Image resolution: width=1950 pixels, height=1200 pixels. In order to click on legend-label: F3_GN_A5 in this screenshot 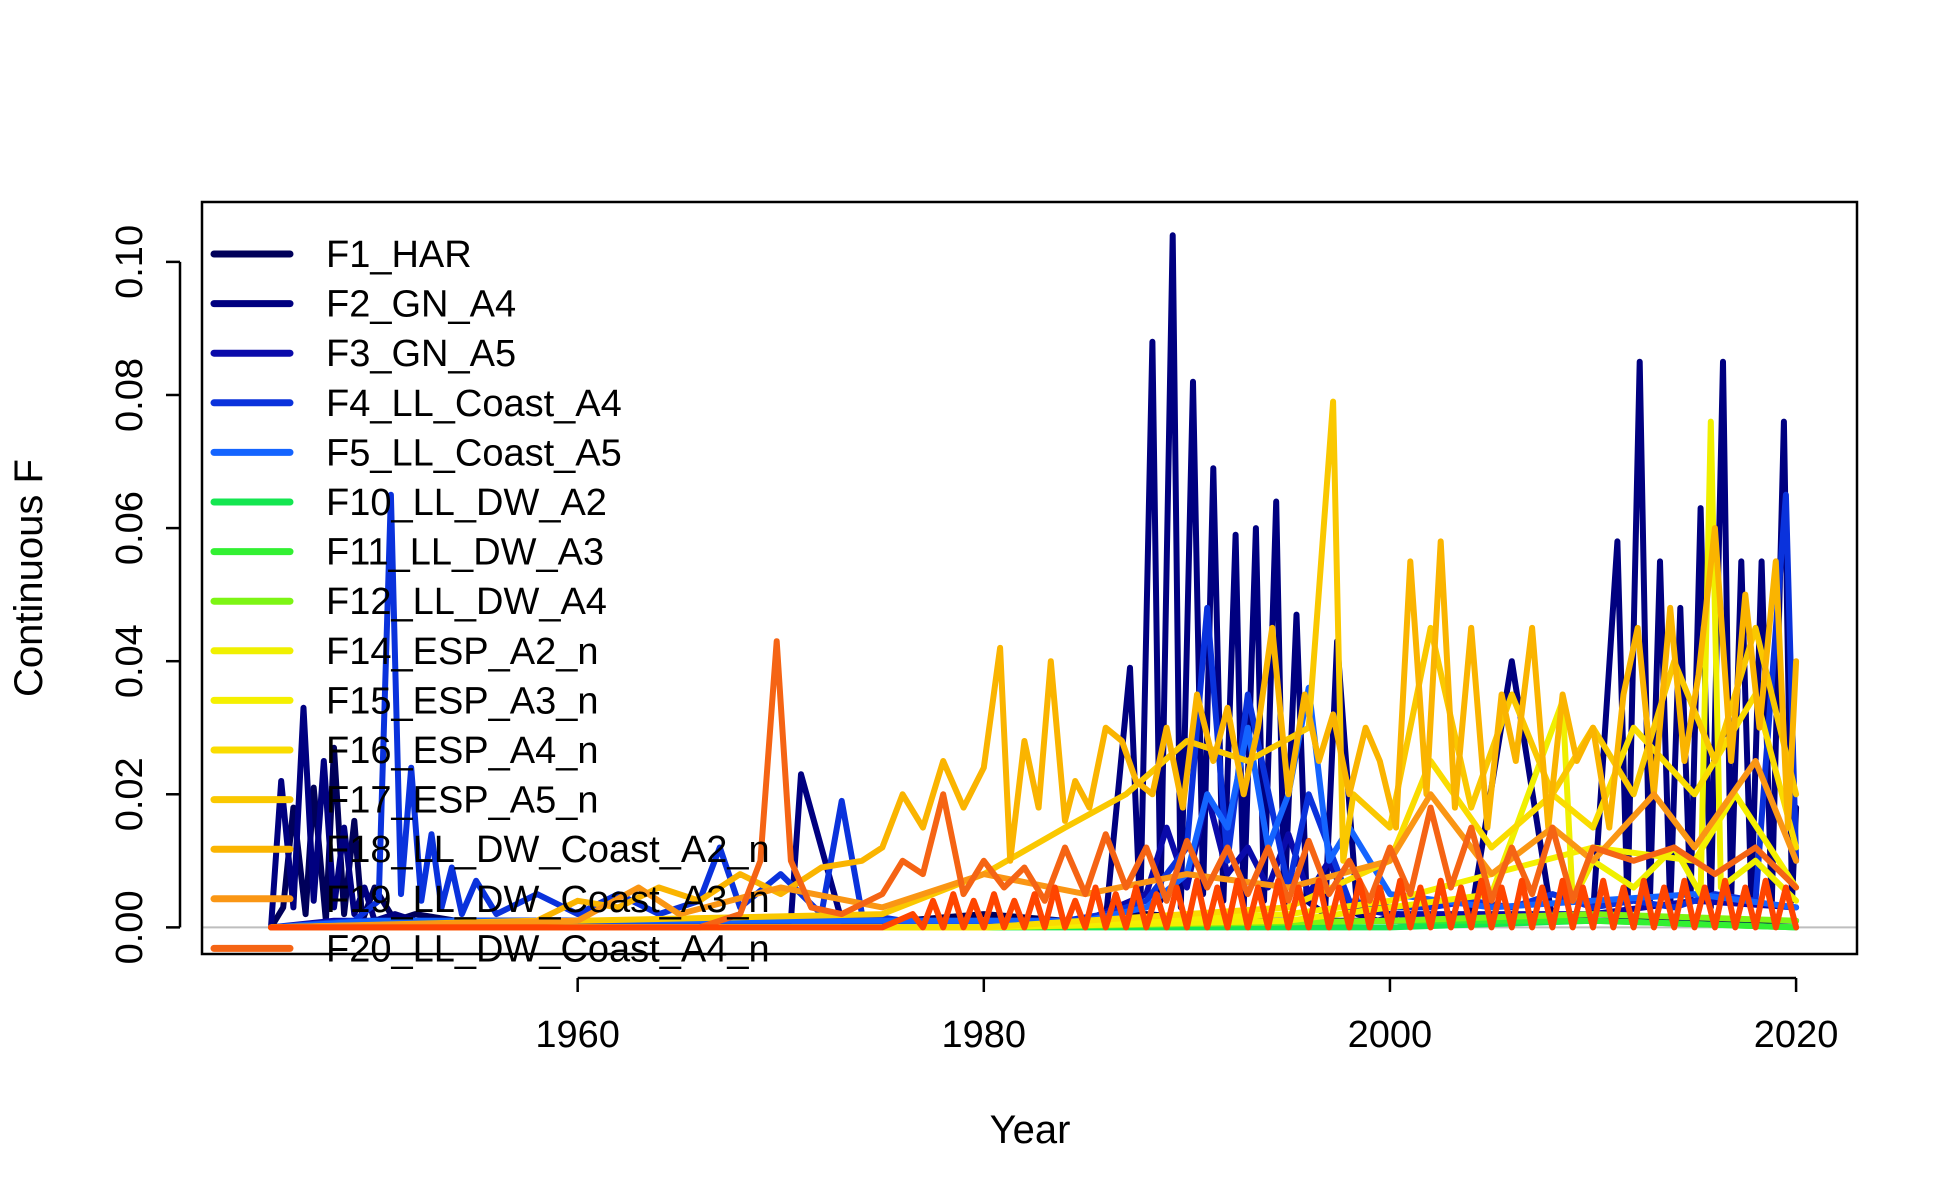, I will do `click(421, 354)`.